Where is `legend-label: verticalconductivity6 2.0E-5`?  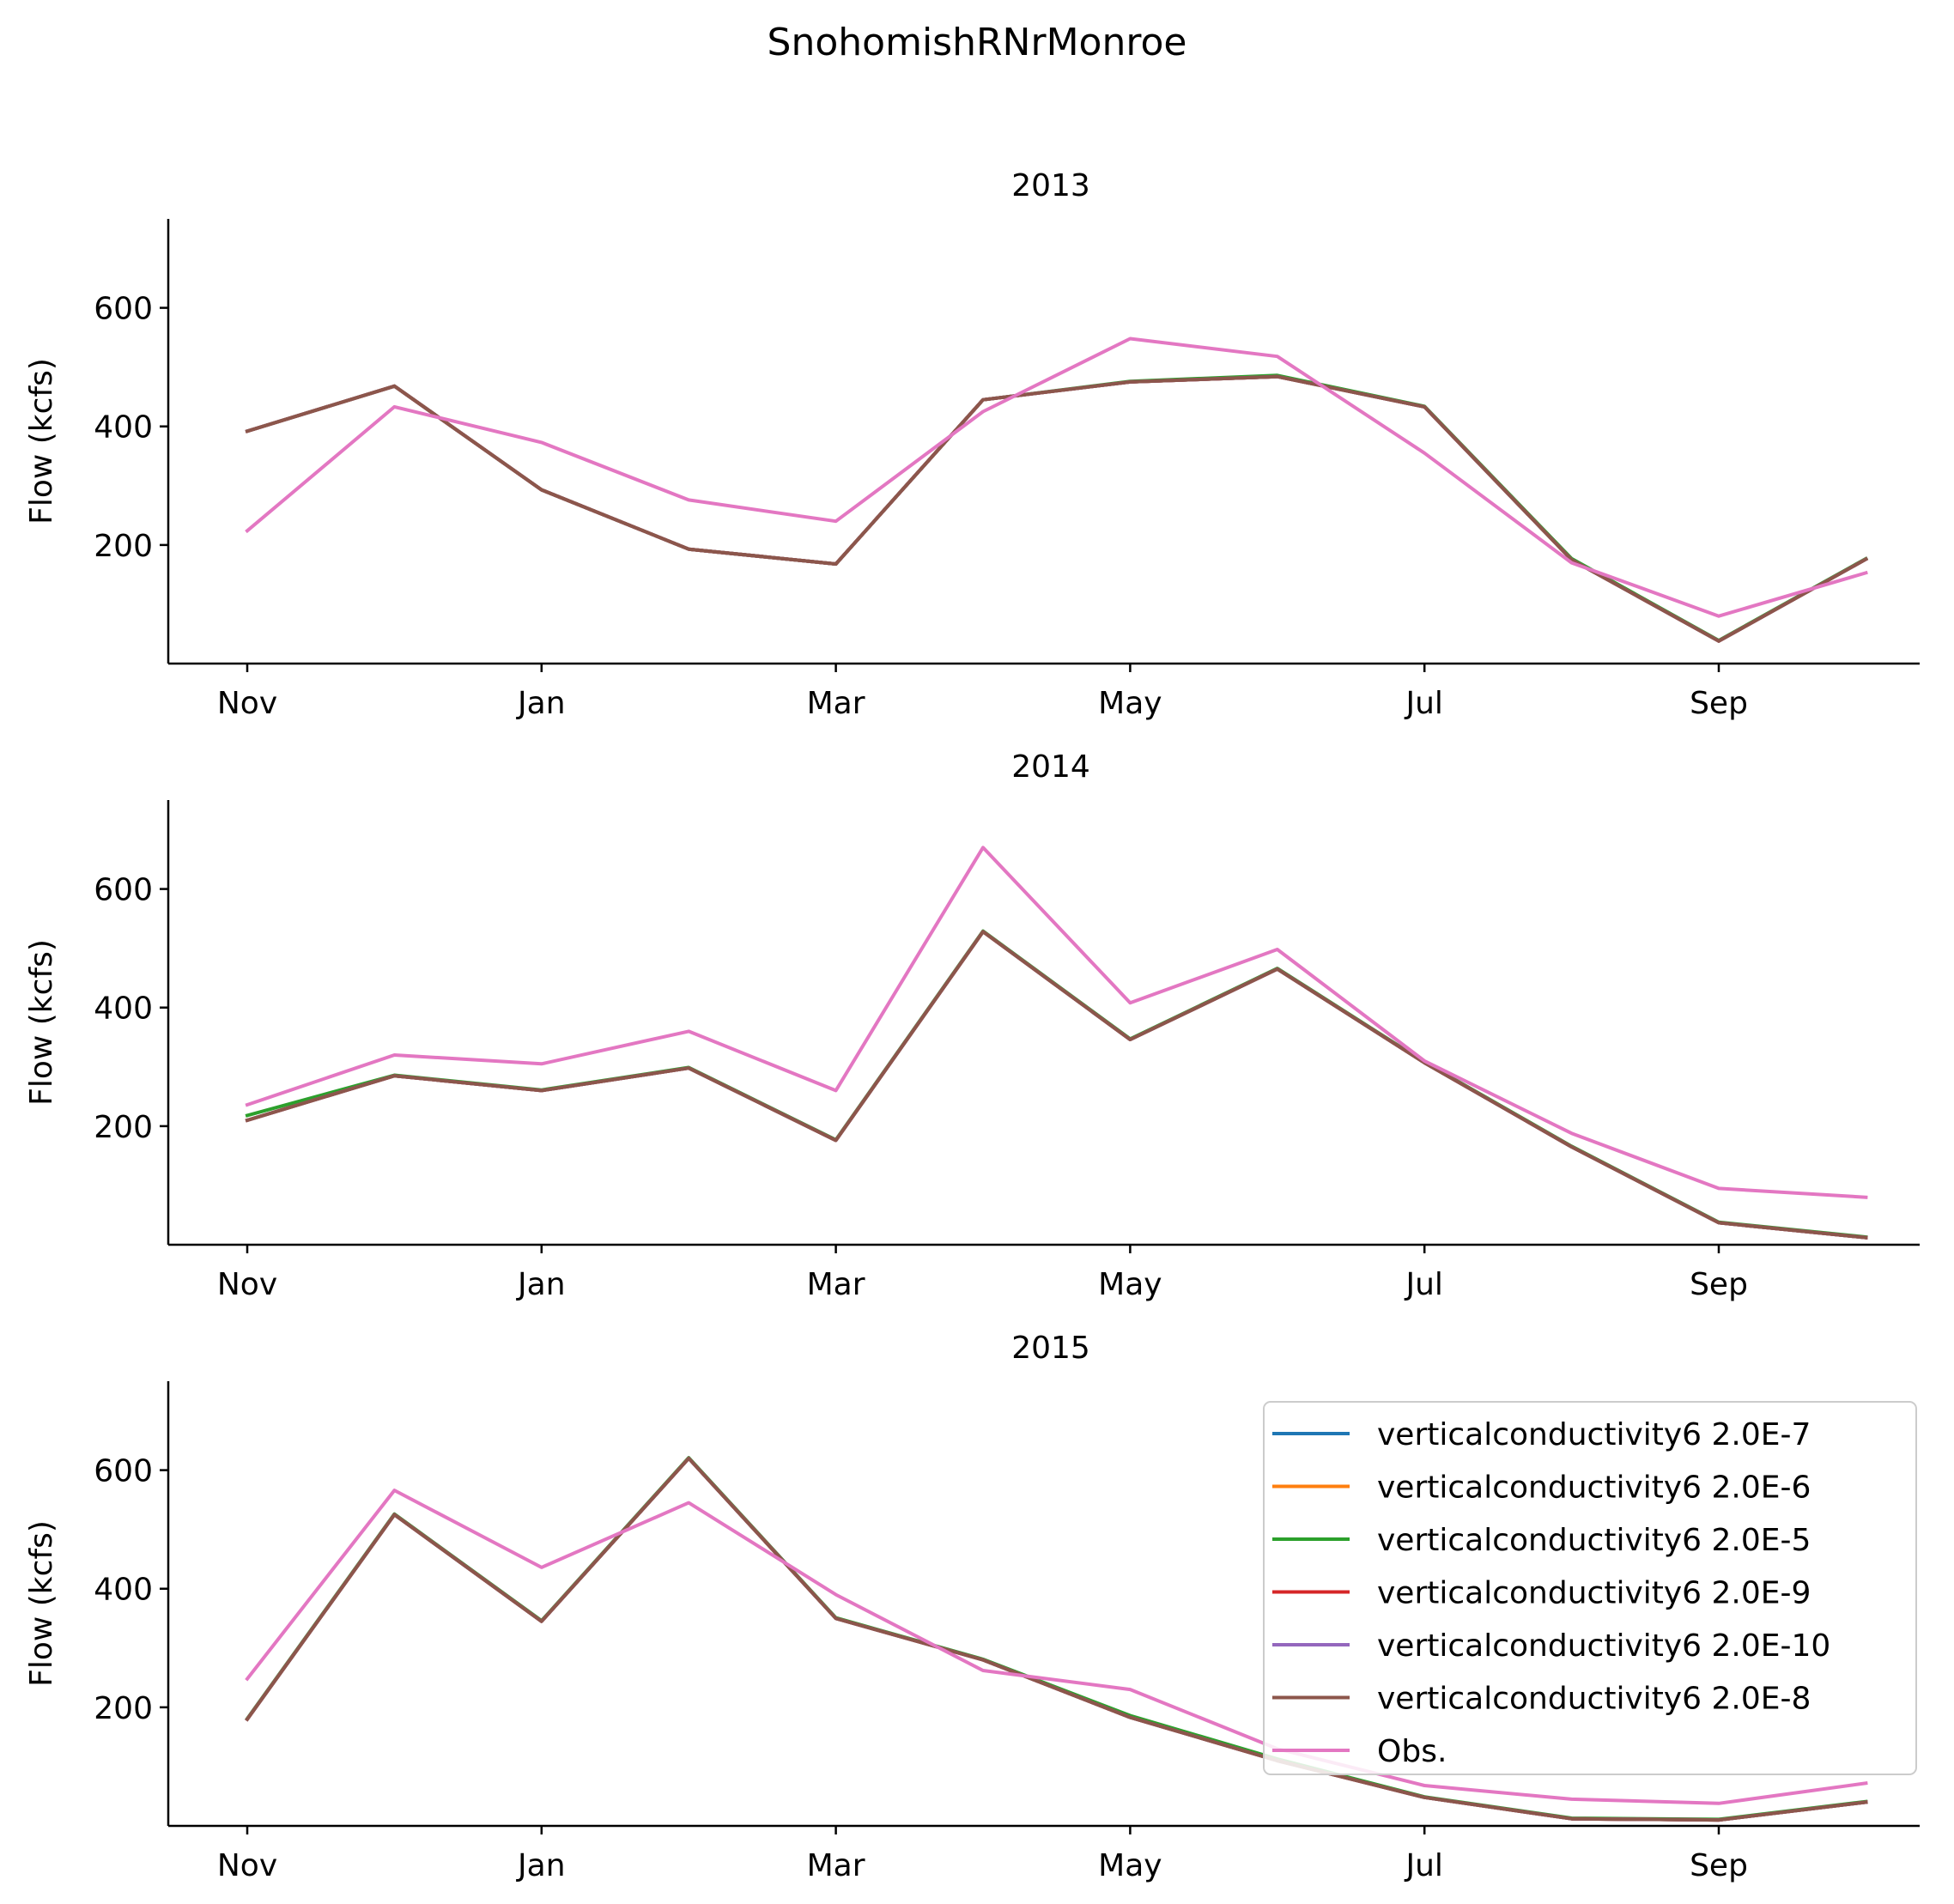
legend-label: verticalconductivity6 2.0E-5 is located at coordinates (1594, 1541).